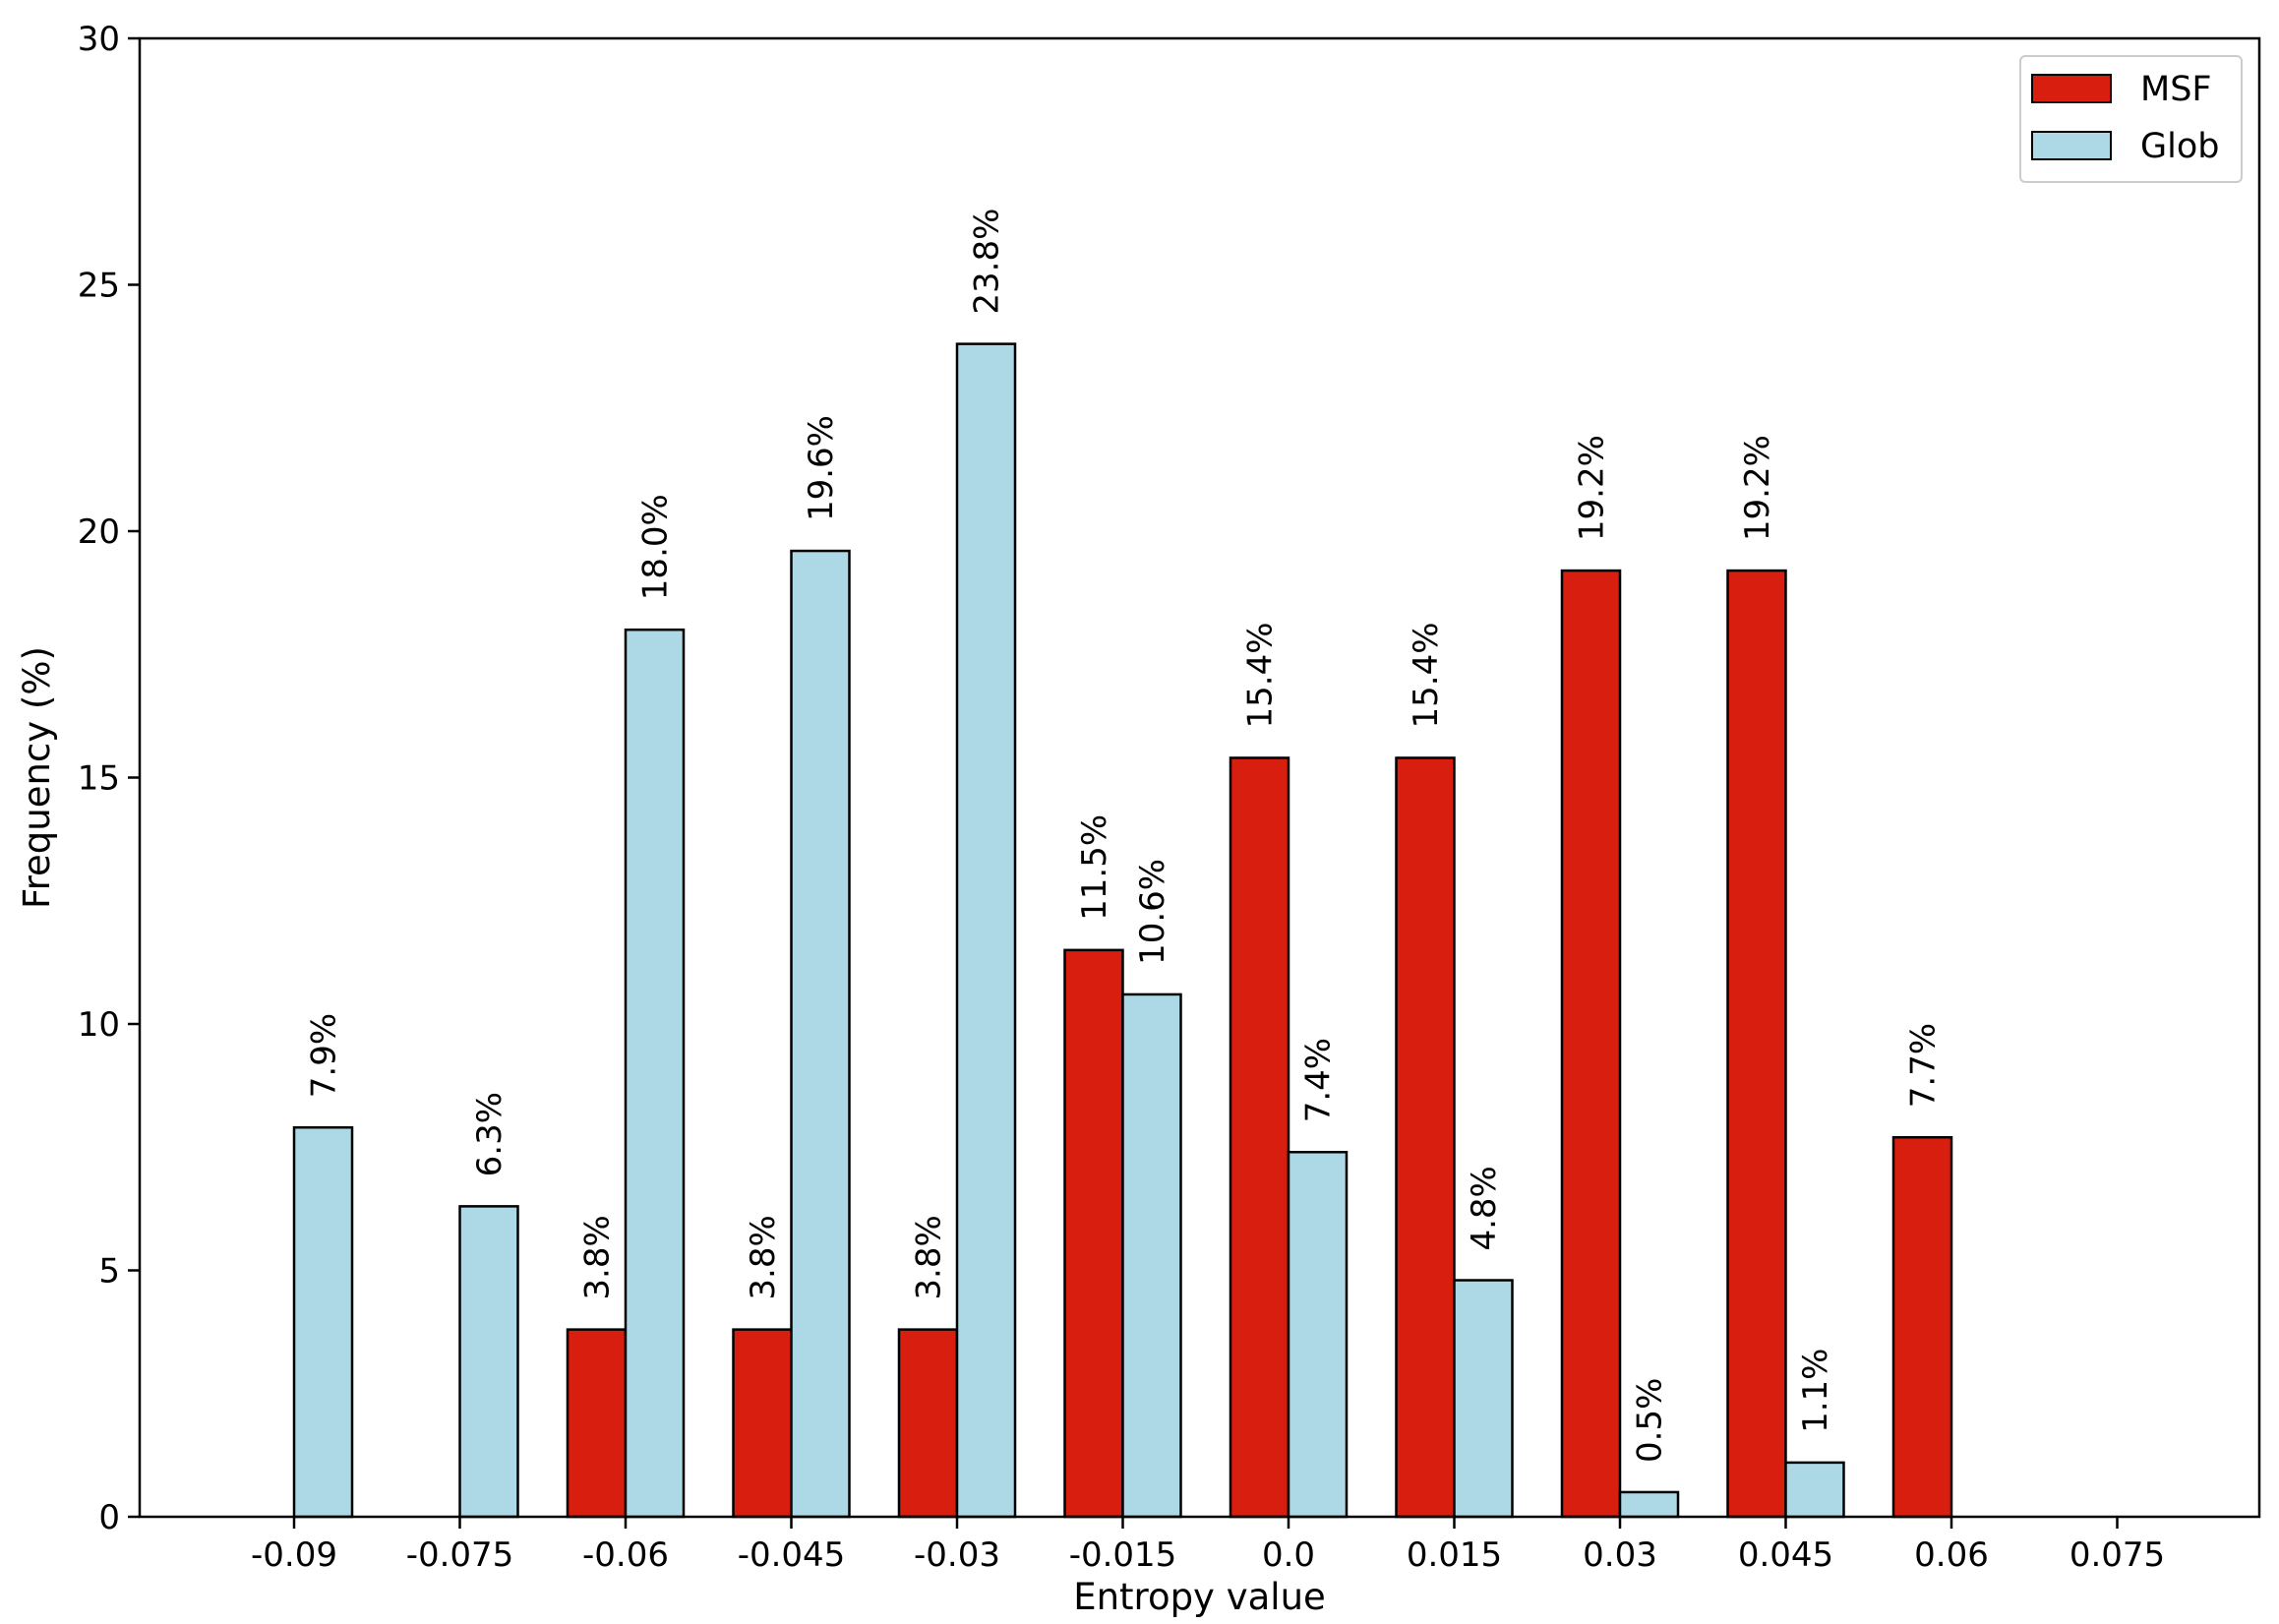 This screenshot has height=1624, width=2279. I want to click on data-label-msf-0.0: 15.4%, so click(1261, 675).